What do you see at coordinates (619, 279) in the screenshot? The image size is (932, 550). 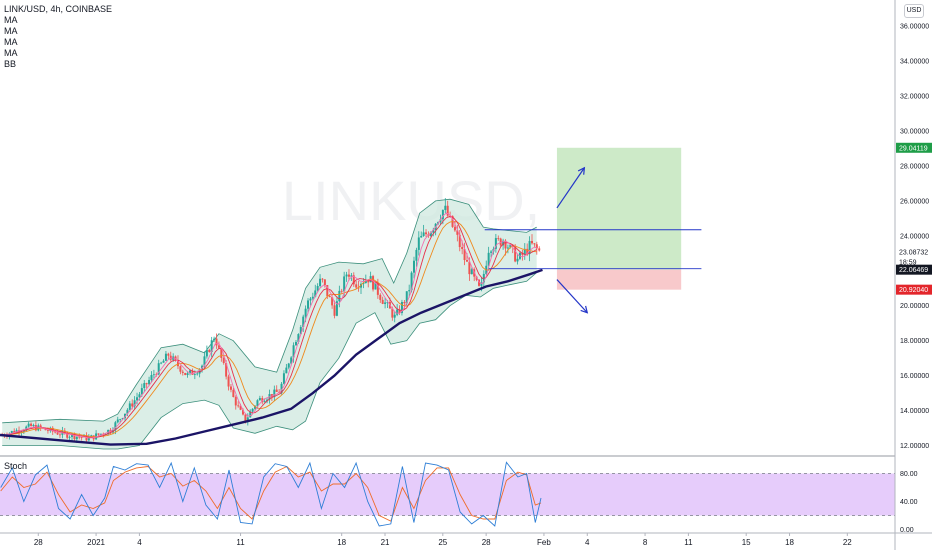 I see `stop-zone` at bounding box center [619, 279].